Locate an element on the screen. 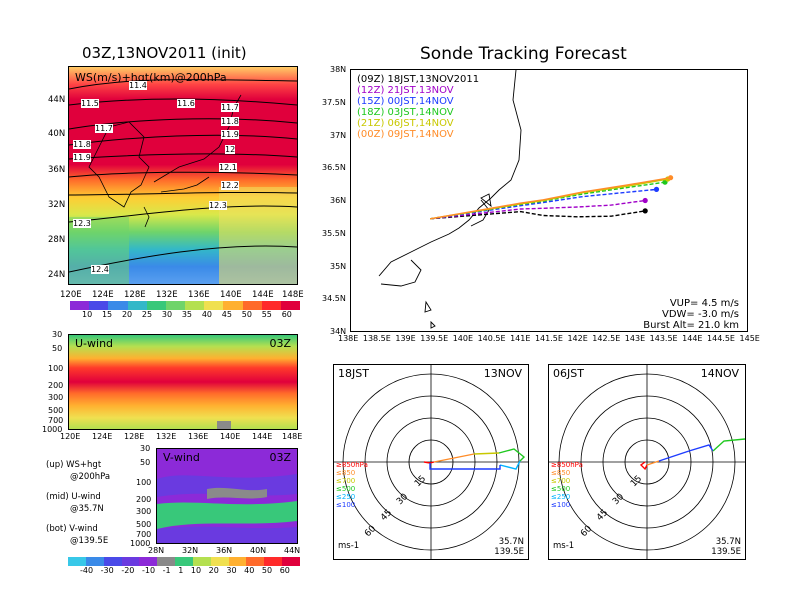  contour-label: 12.3 is located at coordinates (218, 205).